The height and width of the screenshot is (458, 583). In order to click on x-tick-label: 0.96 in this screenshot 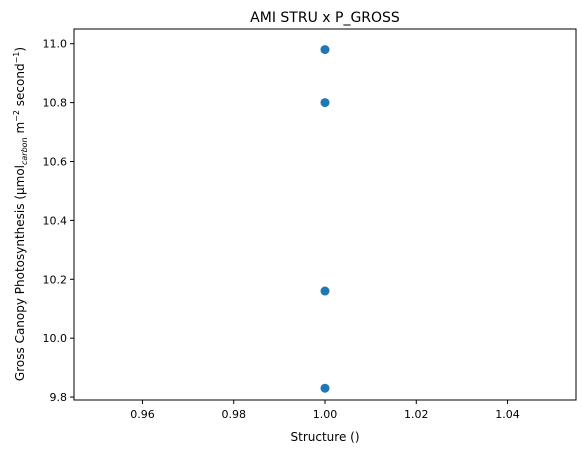, I will do `click(142, 414)`.